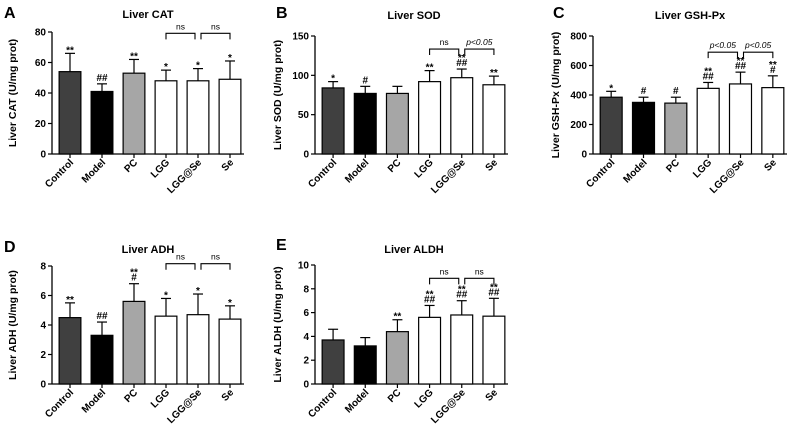 This screenshot has width=797, height=442. What do you see at coordinates (773, 70) in the screenshot?
I see `panel-c-significance-mark: #` at bounding box center [773, 70].